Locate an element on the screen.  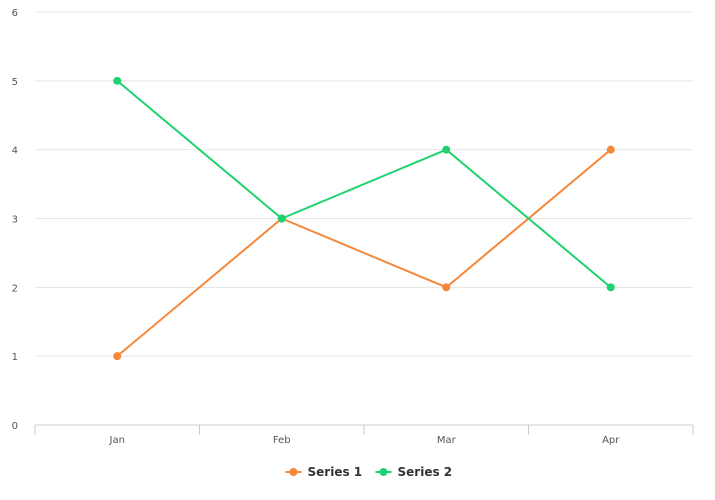
legend-item: Series 1 is located at coordinates (324, 472).